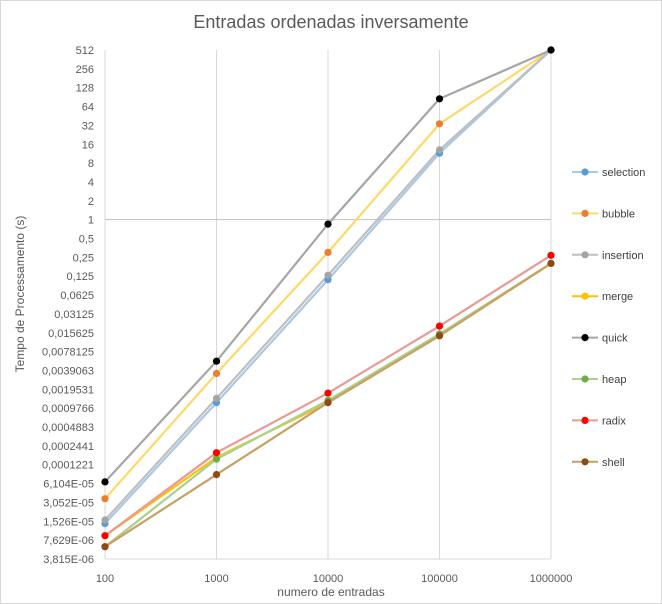  Describe the element at coordinates (68, 466) in the screenshot. I see `y-tick-label: 0,0001221` at that location.